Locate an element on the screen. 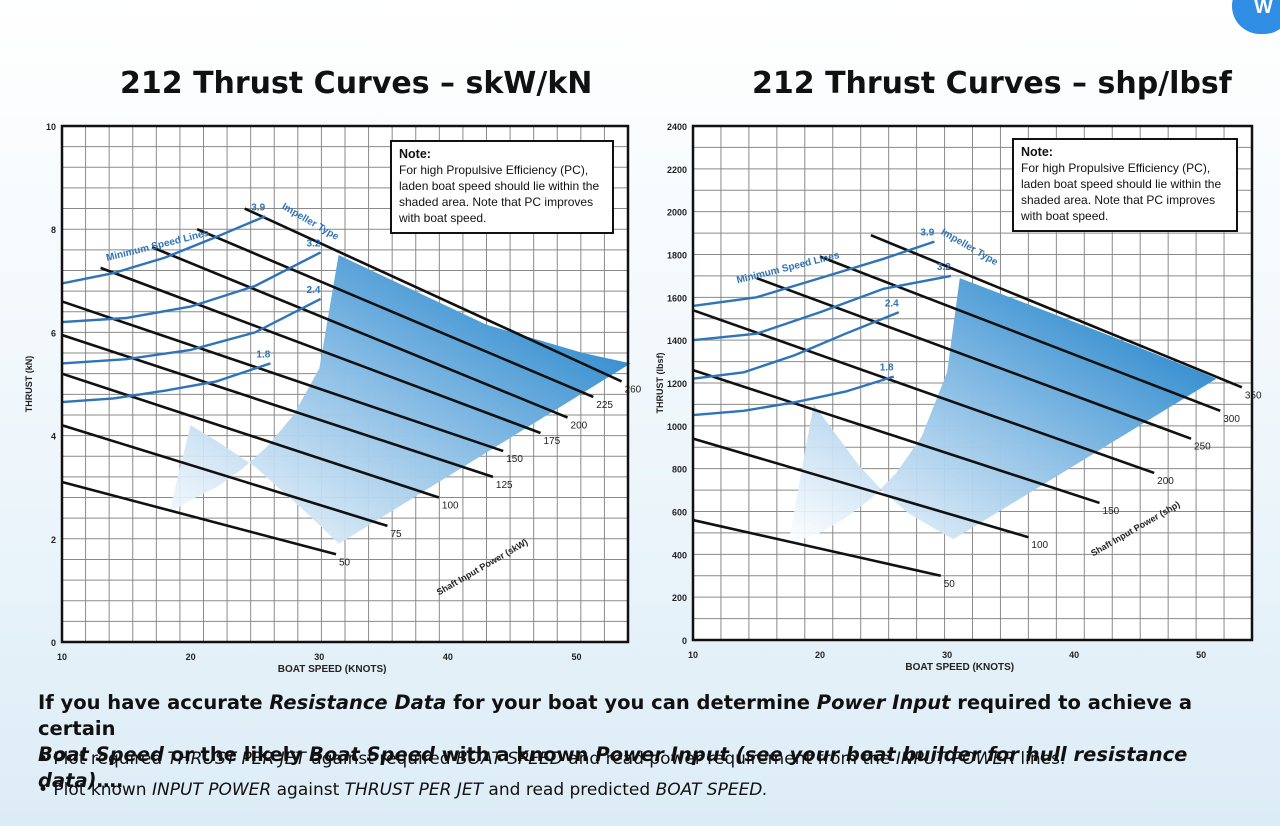 The height and width of the screenshot is (826, 1280). efficiency-shaded-area is located at coordinates (399, 399).